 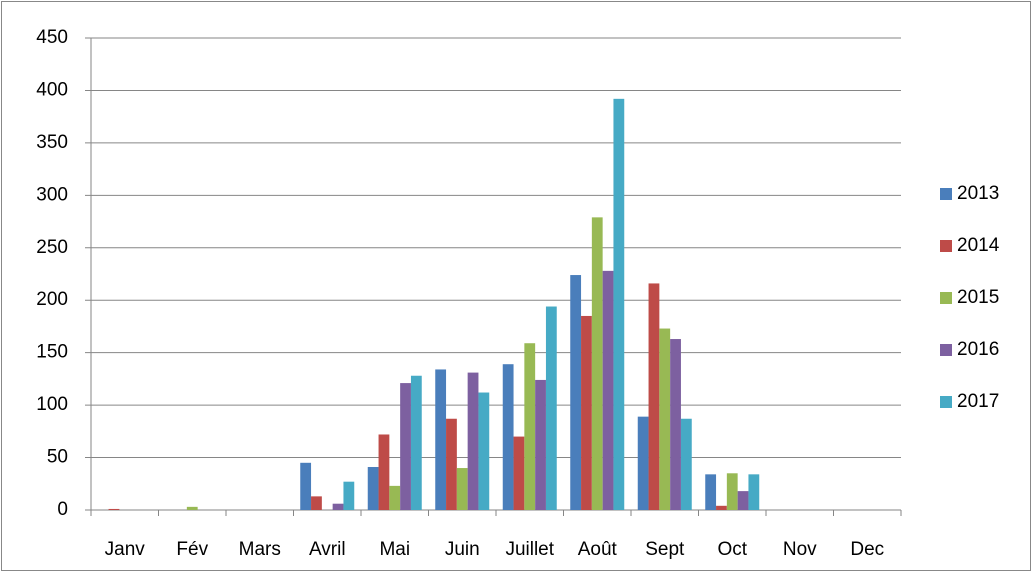 What do you see at coordinates (978, 193) in the screenshot?
I see `legend-label: 2013` at bounding box center [978, 193].